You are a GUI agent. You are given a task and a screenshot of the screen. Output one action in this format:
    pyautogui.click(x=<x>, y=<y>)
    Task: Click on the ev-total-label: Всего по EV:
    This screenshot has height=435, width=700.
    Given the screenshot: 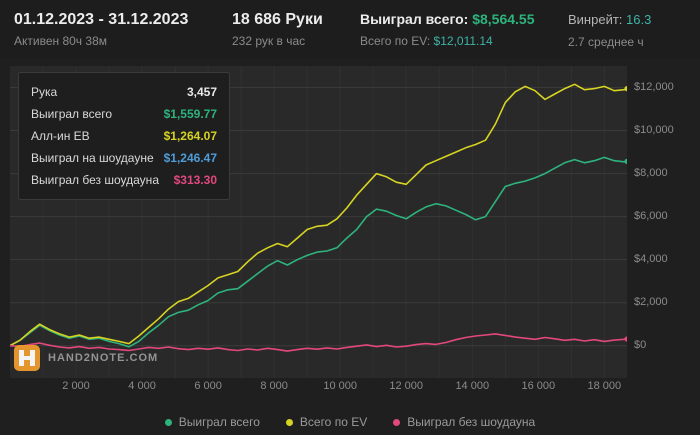 What is the action you would take?
    pyautogui.click(x=395, y=41)
    